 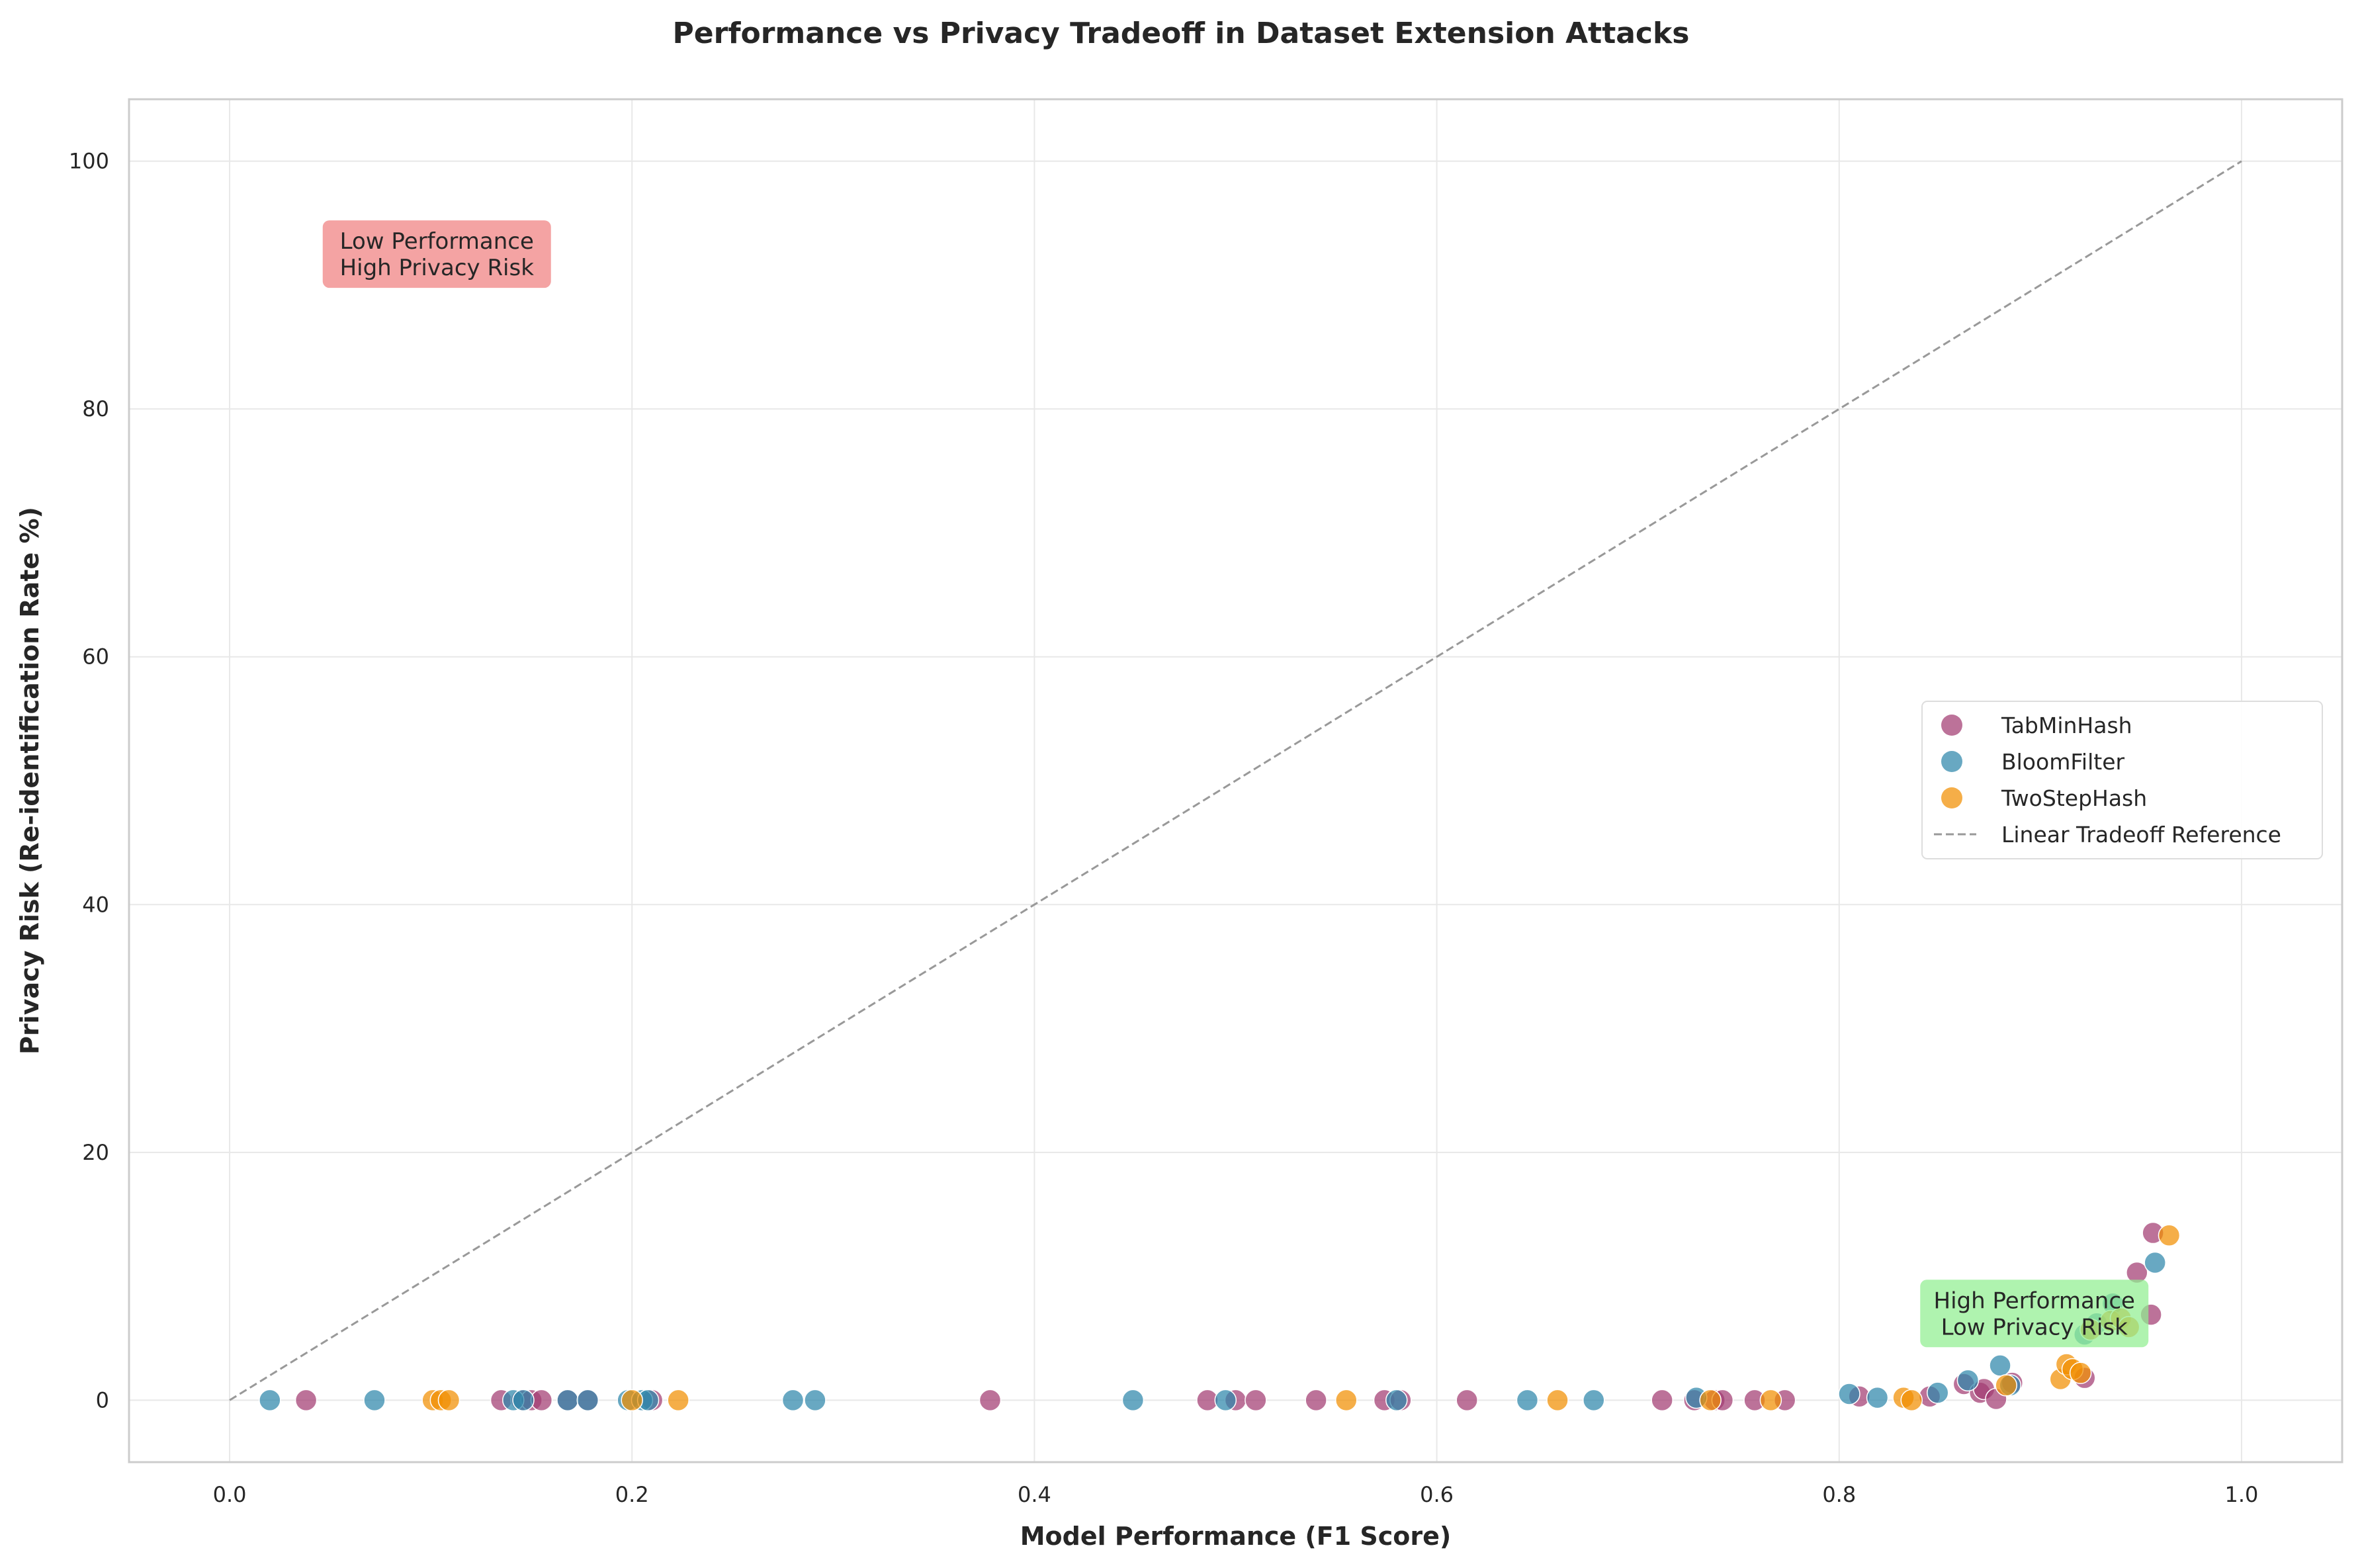 What do you see at coordinates (89, 161) in the screenshot?
I see `y-tick-label: 100` at bounding box center [89, 161].